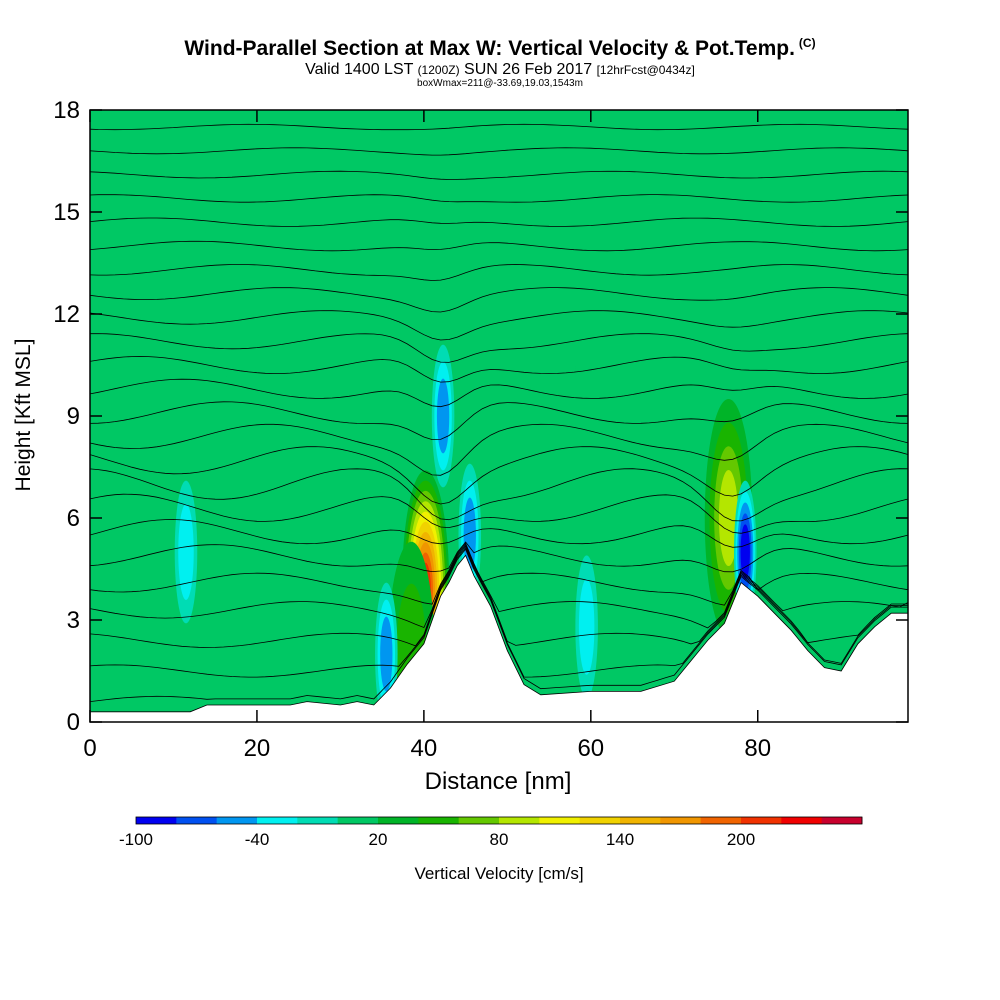  What do you see at coordinates (757, 748) in the screenshot?
I see `x-tick-label: 80` at bounding box center [757, 748].